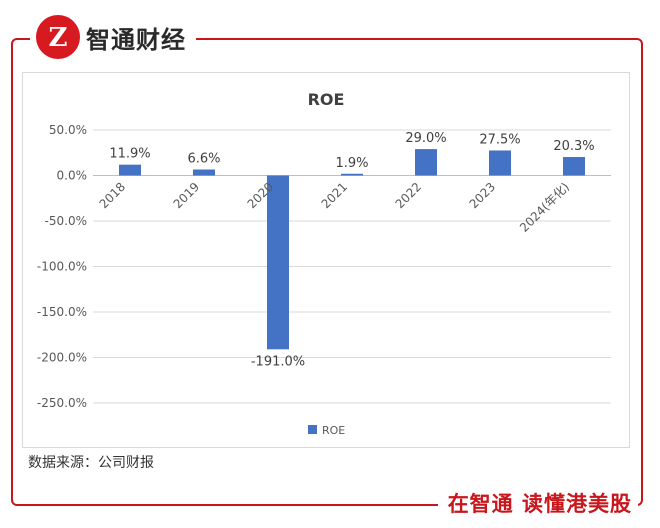 The image size is (660, 528). I want to click on y-tick-label: -200.0%, so click(62, 358).